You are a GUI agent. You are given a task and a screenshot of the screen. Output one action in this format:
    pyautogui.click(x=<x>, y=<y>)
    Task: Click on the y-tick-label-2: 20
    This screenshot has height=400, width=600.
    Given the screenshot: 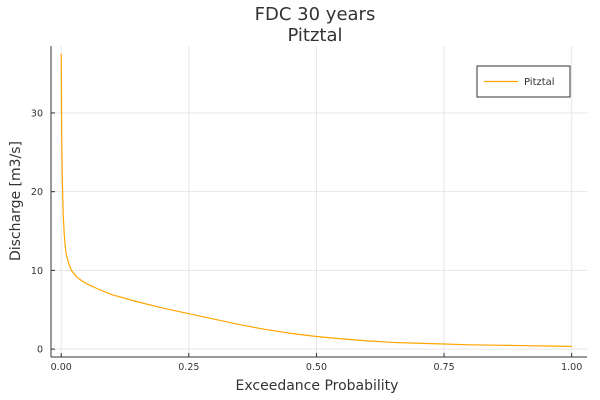 What is the action you would take?
    pyautogui.click(x=37, y=192)
    